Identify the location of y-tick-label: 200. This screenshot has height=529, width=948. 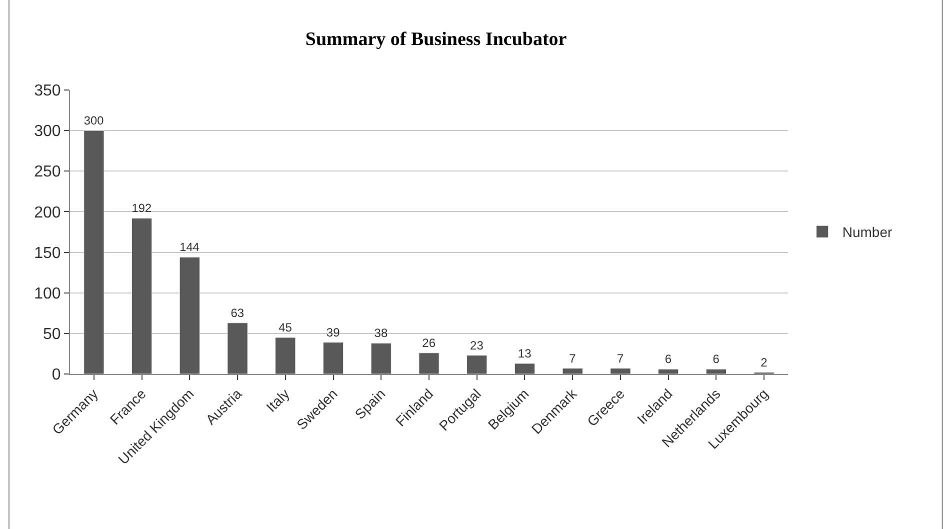
(47, 213).